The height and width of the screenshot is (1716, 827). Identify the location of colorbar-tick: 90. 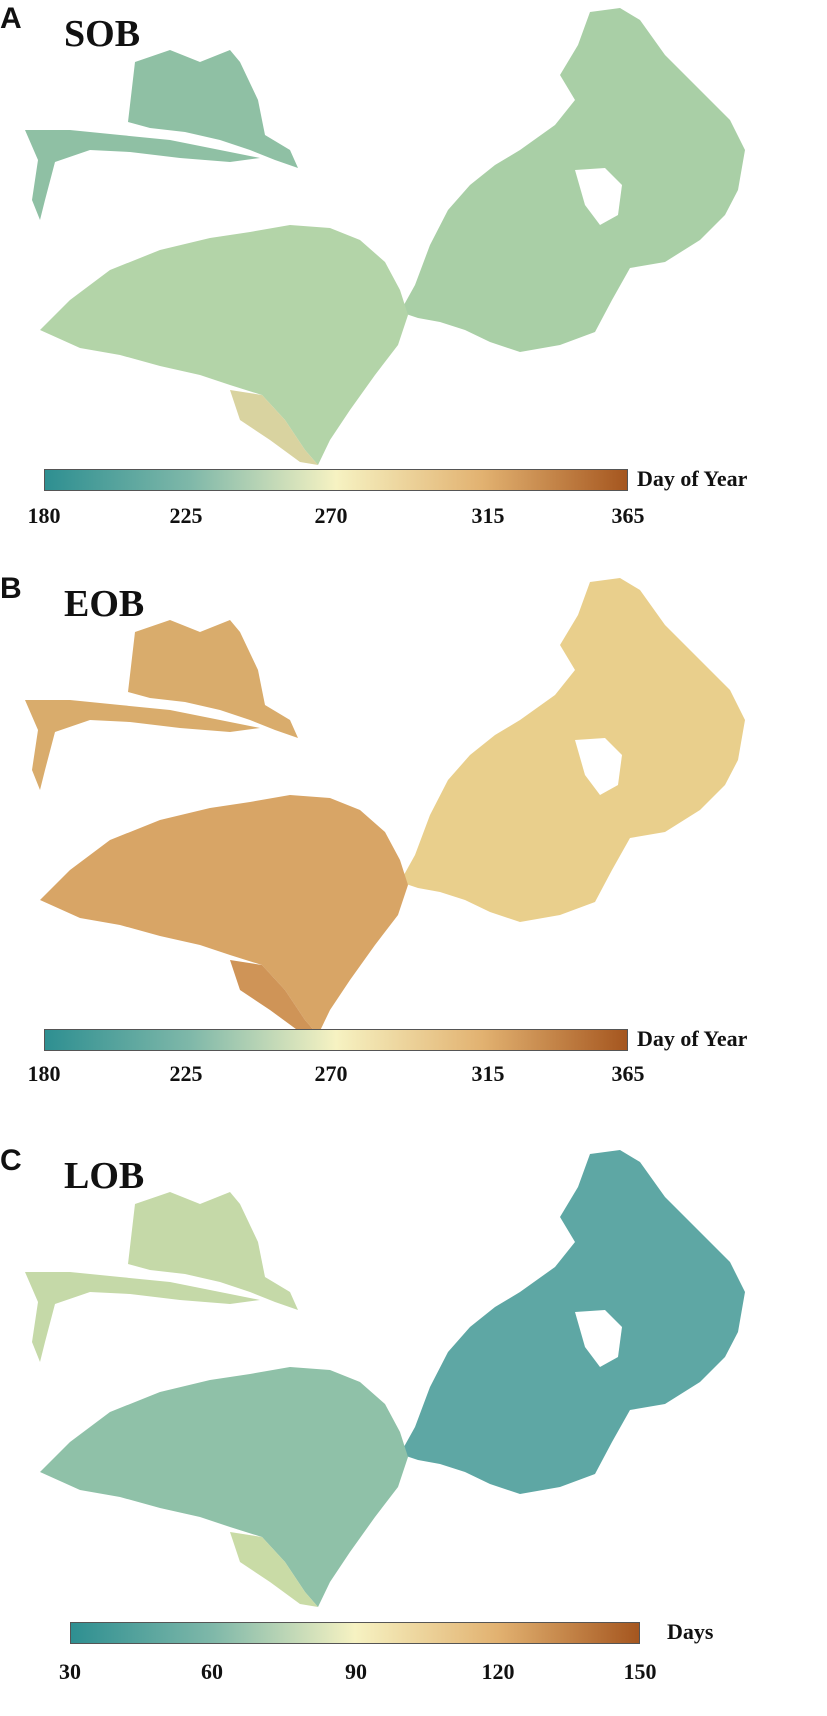
(356, 1671).